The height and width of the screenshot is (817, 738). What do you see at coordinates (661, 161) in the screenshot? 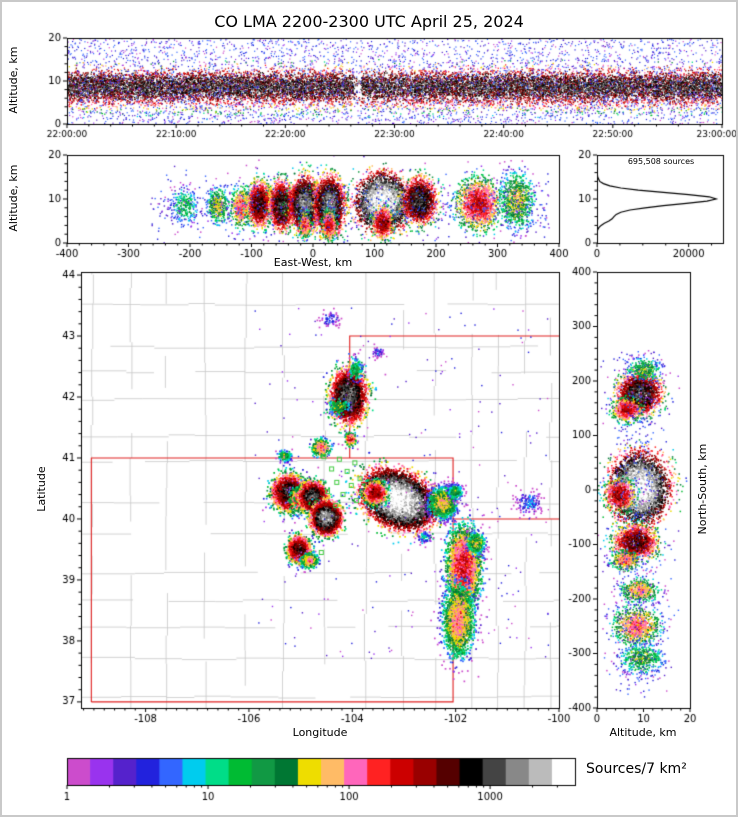
I see `sources-count-annotation: 695,508 sources` at bounding box center [661, 161].